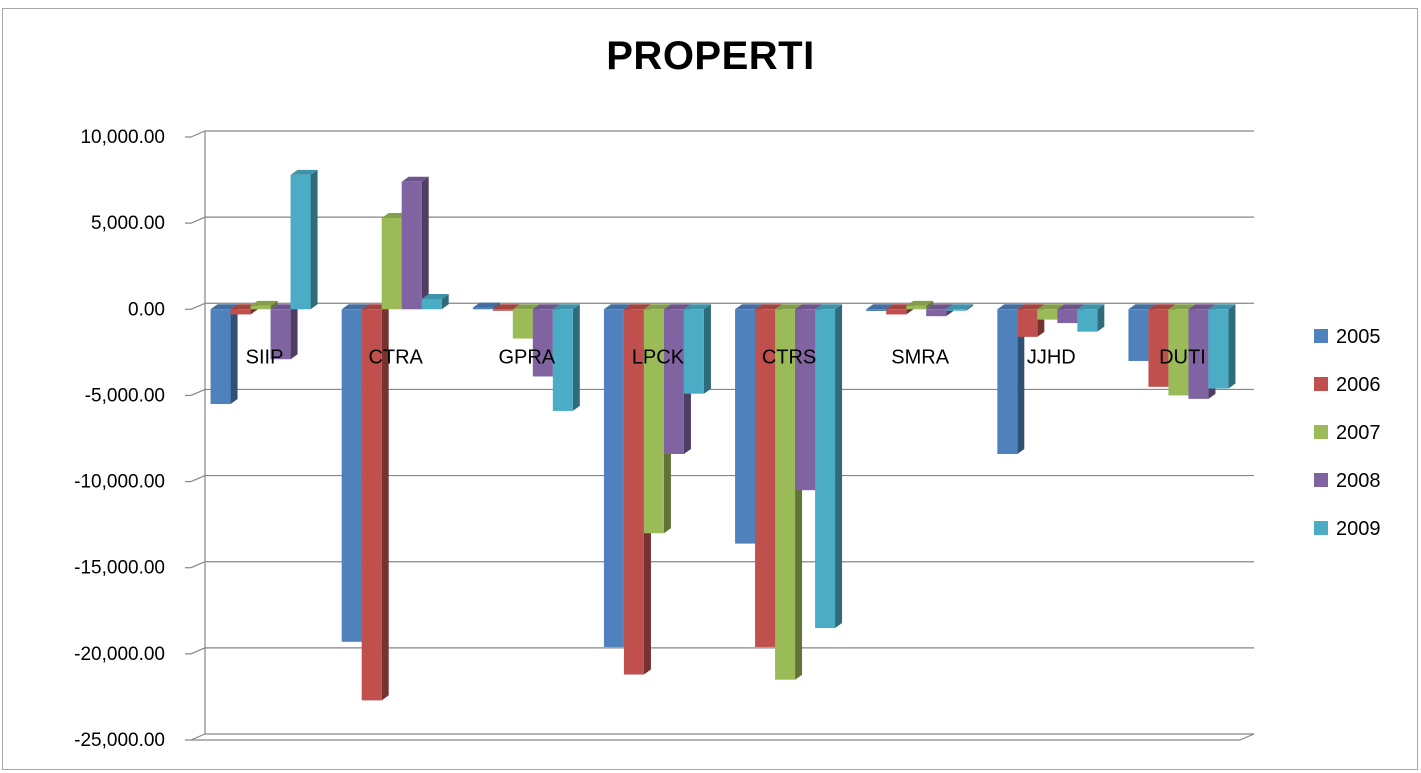  I want to click on legend-label-2005: 2005, so click(1358, 337).